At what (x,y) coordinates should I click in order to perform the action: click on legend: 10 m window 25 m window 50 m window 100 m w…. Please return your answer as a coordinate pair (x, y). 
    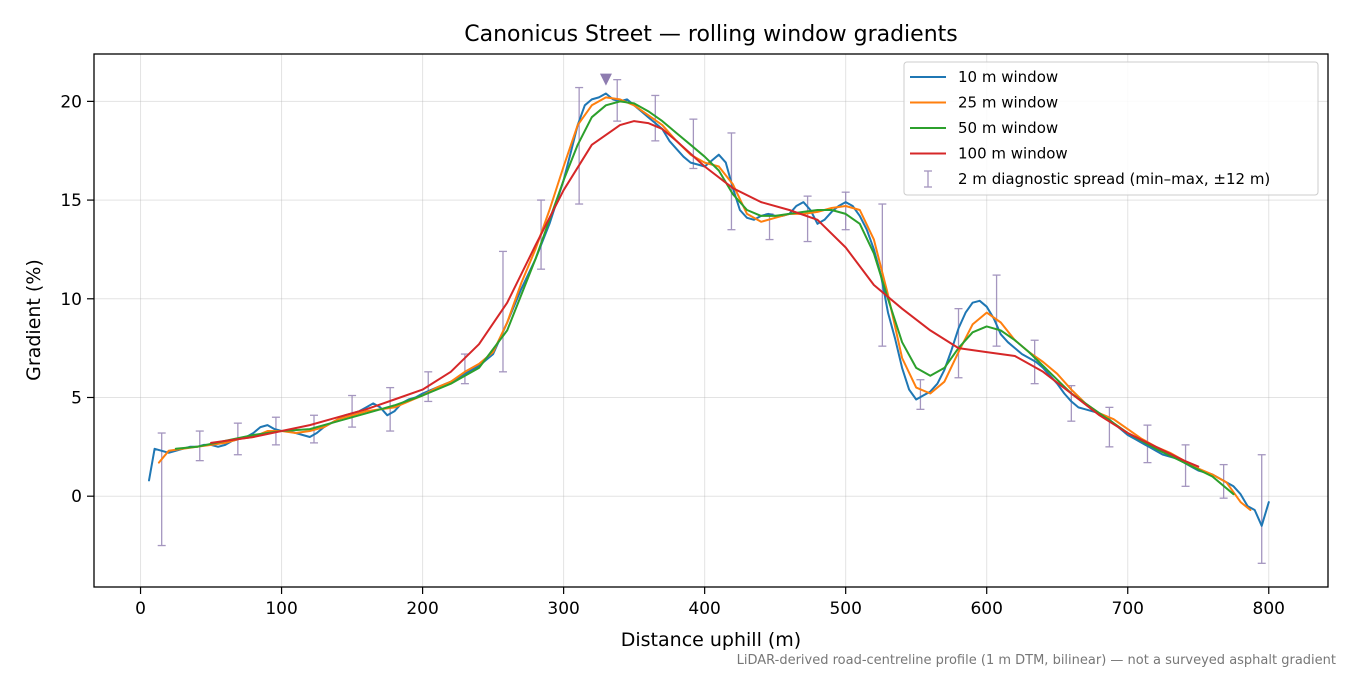
    Looking at the image, I should click on (1111, 128).